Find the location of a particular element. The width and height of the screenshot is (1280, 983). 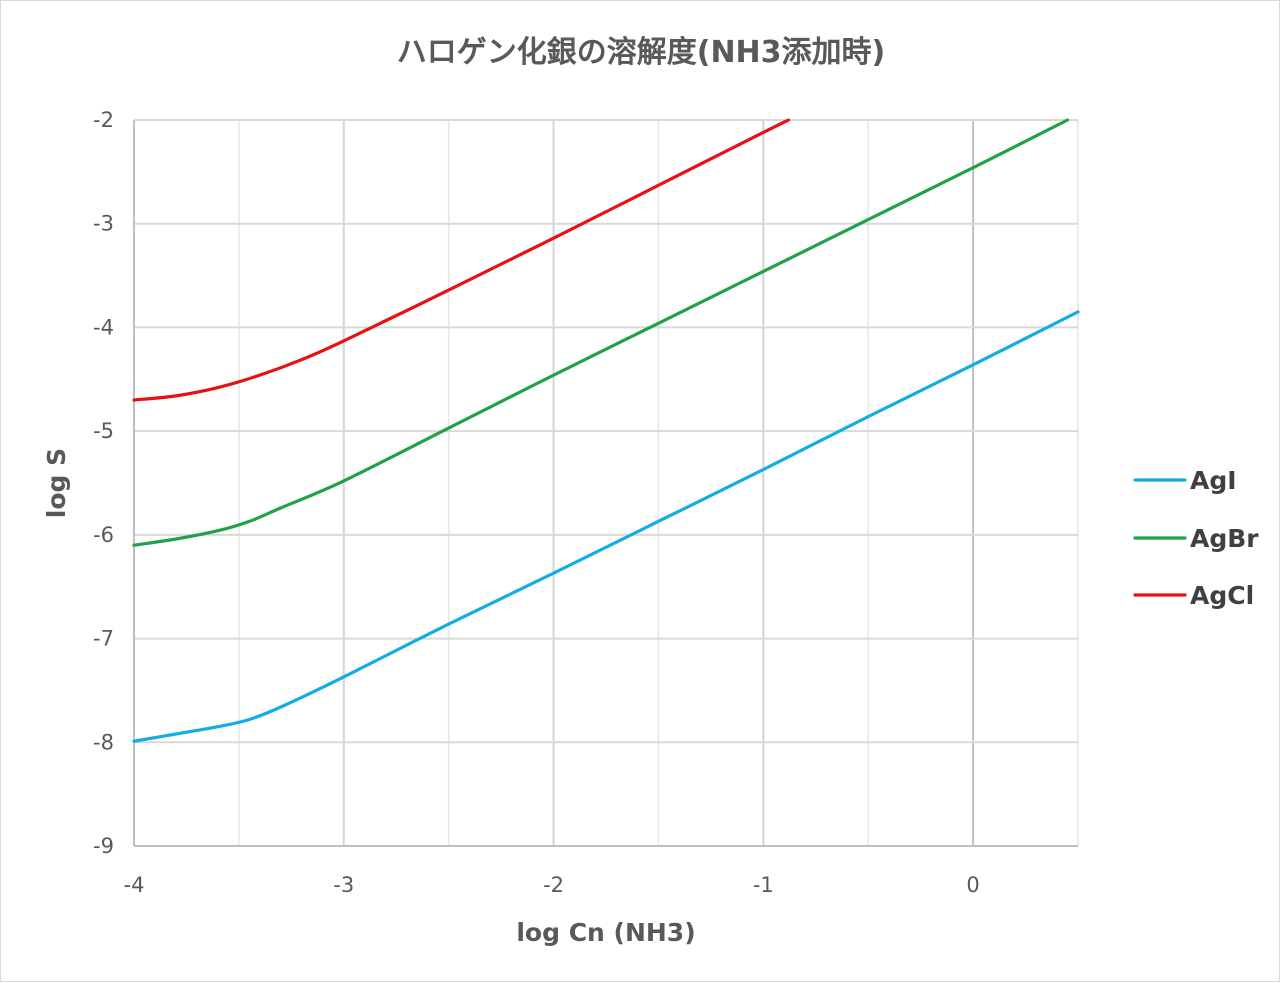

legend-label-agcl: AgCl is located at coordinates (1222, 595).